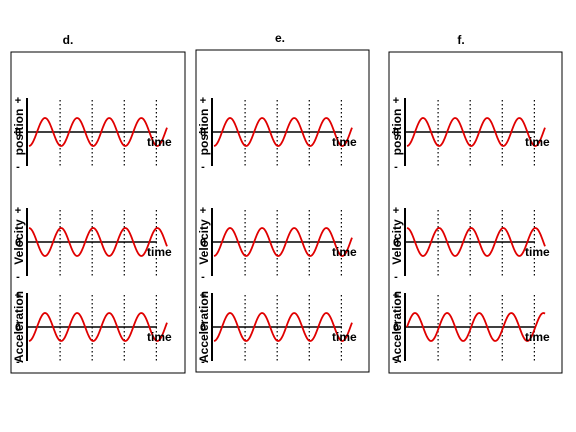 The height and width of the screenshot is (432, 576). What do you see at coordinates (68, 40) in the screenshot?
I see `panel-label: d.` at bounding box center [68, 40].